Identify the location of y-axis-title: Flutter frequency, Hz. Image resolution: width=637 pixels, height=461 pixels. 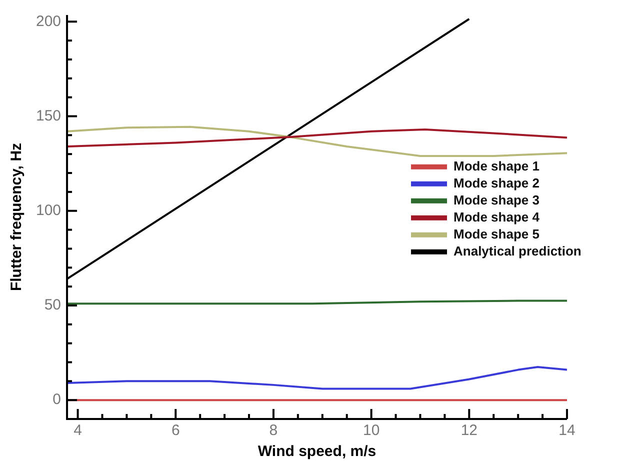
(17, 217).